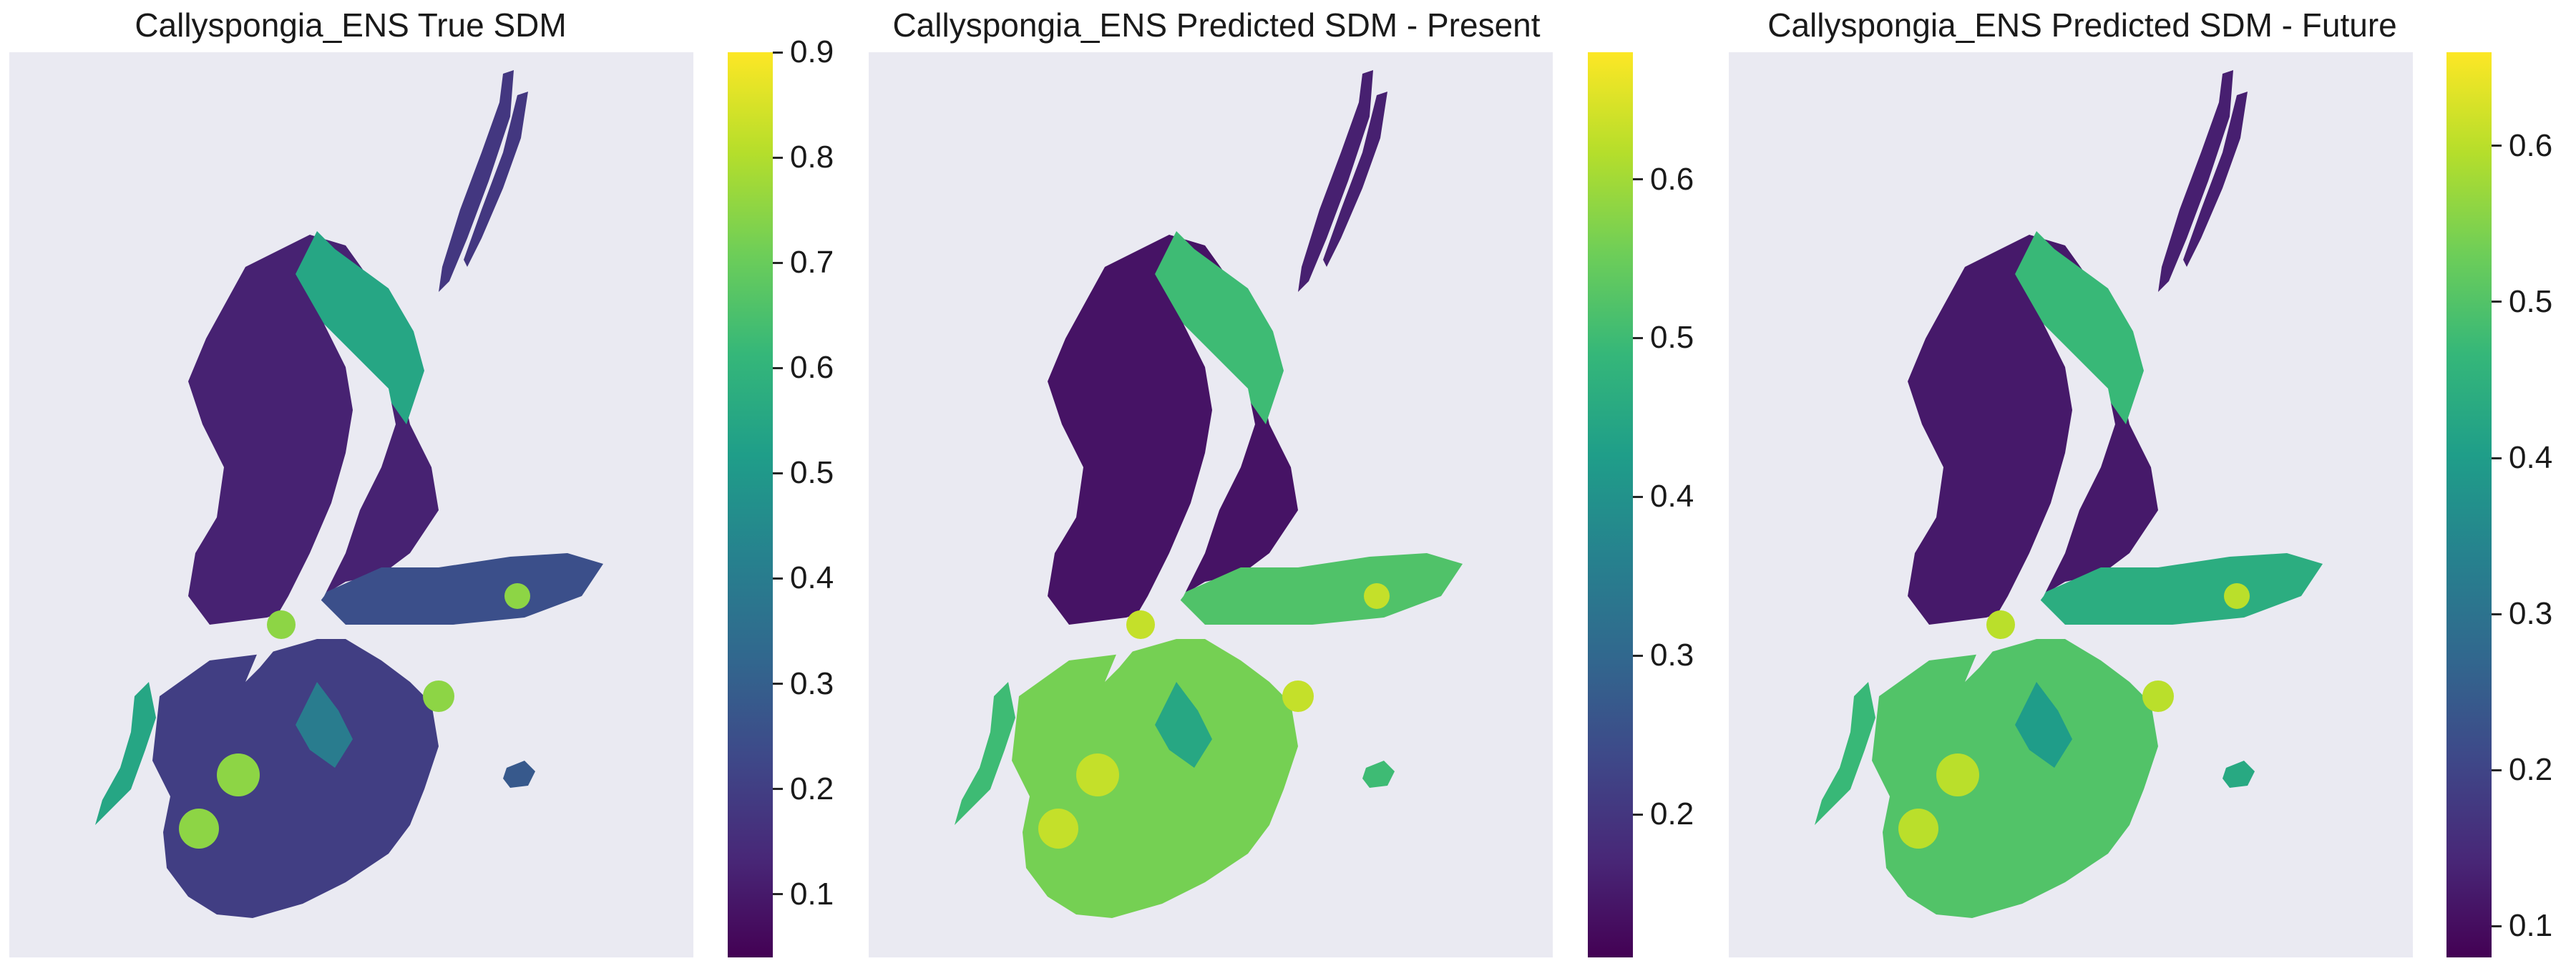  I want to click on panel-3-island-region, so click(2239, 774).